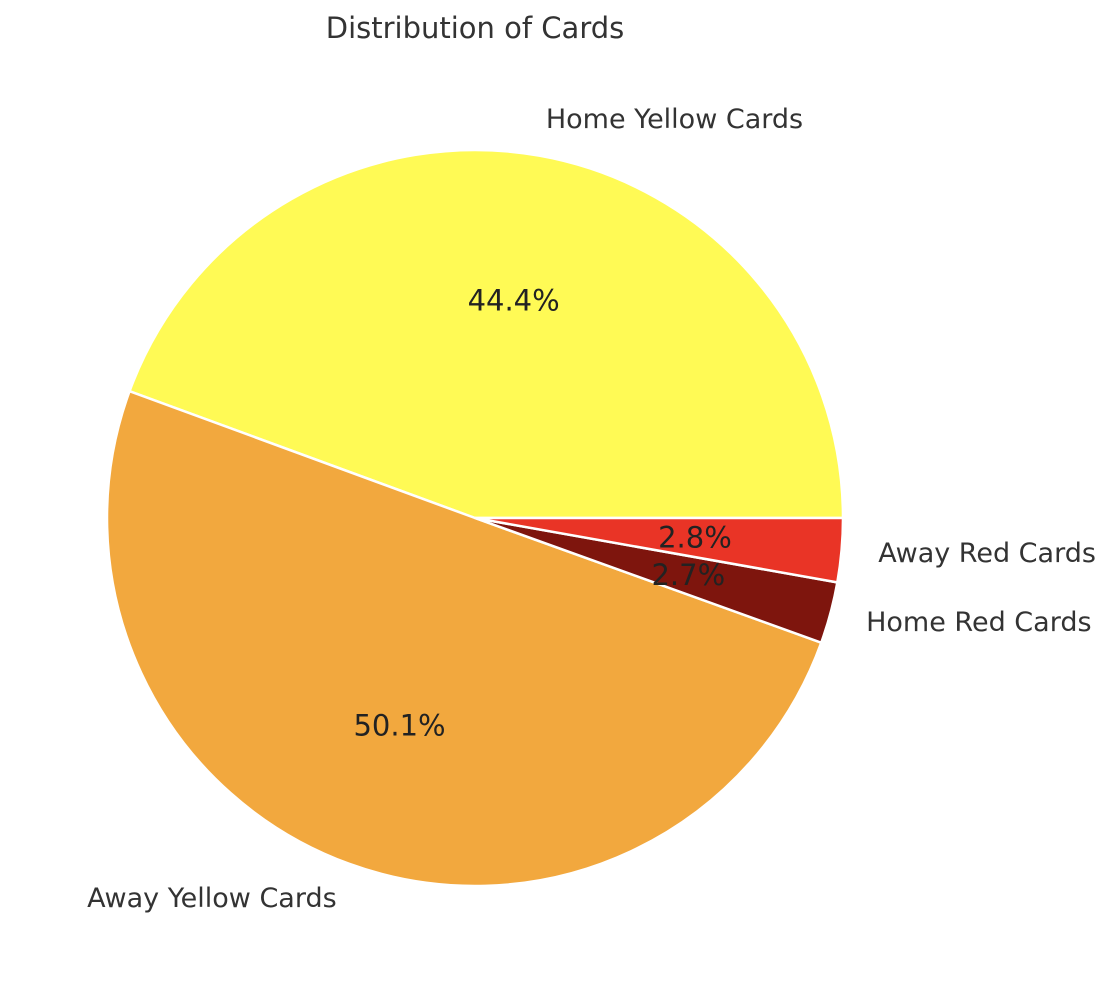 The width and height of the screenshot is (1120, 994). I want to click on pie-slice-away-red-cards, so click(659, 550).